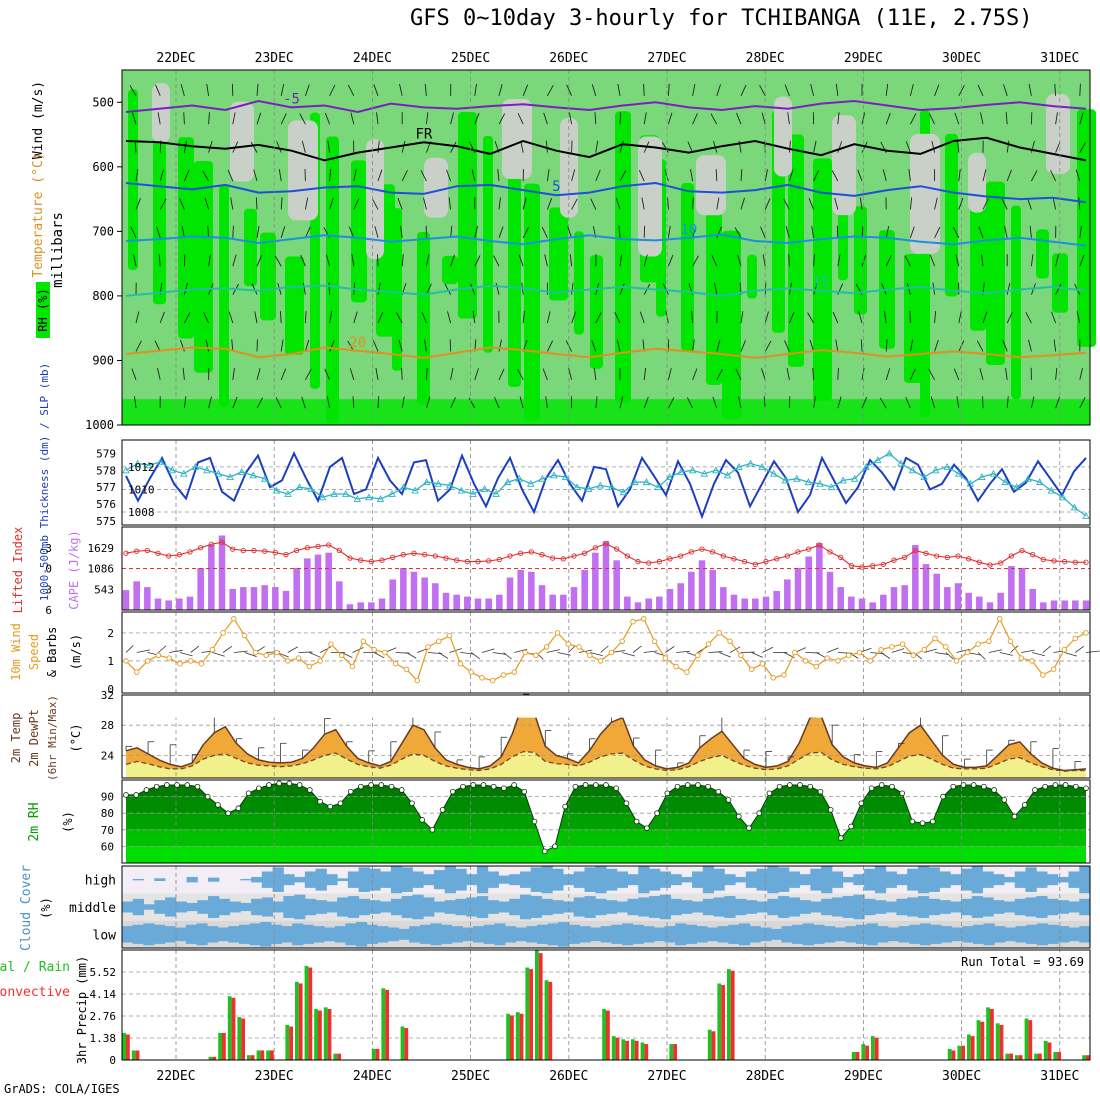 This screenshot has height=1100, width=1100. What do you see at coordinates (107, 846) in the screenshot?
I see `rh2m-tick-label: 60` at bounding box center [107, 846].